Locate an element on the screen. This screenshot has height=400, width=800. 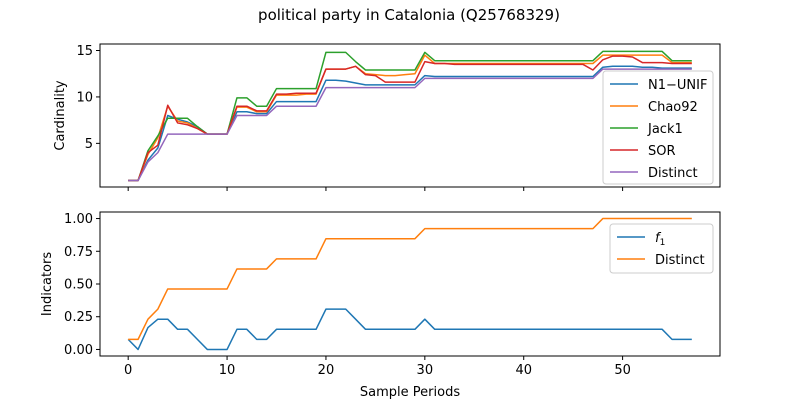
indicators-y-tick-label: 1.00 is located at coordinates (78, 219).